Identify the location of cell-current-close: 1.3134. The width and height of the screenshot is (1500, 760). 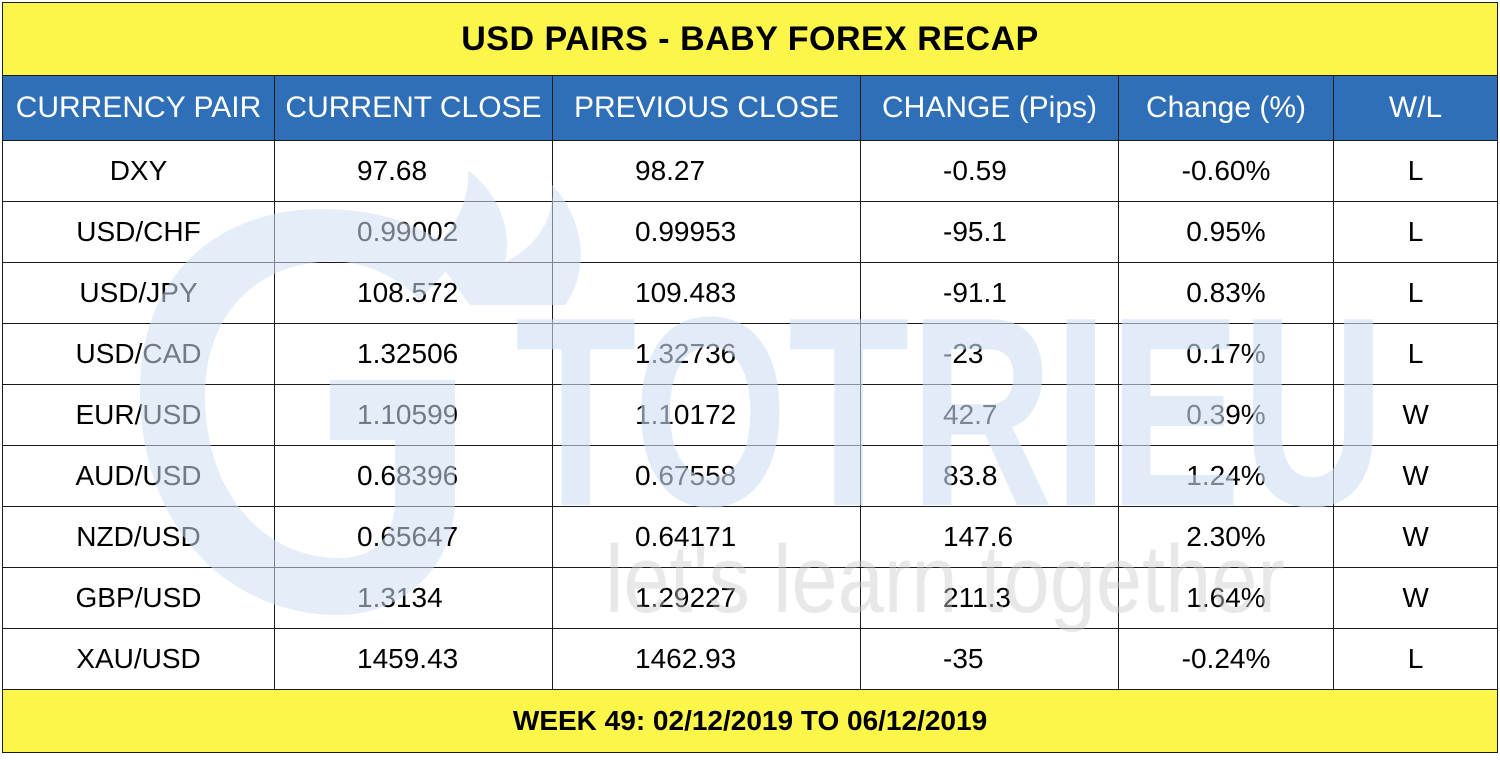
(413, 598).